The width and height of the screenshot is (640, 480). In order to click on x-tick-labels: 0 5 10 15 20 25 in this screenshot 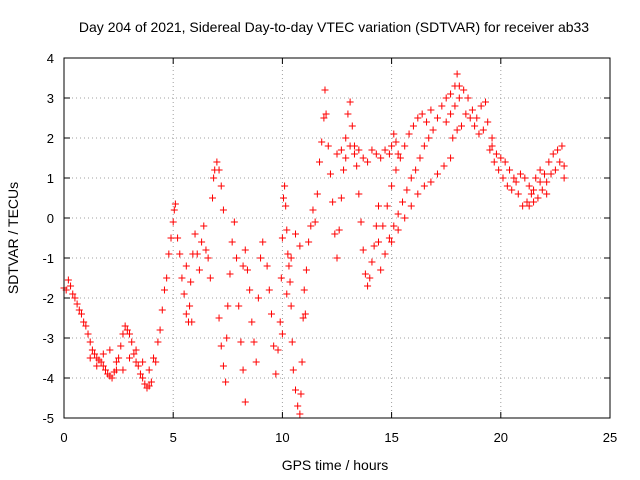, I will do `click(338, 437)`.